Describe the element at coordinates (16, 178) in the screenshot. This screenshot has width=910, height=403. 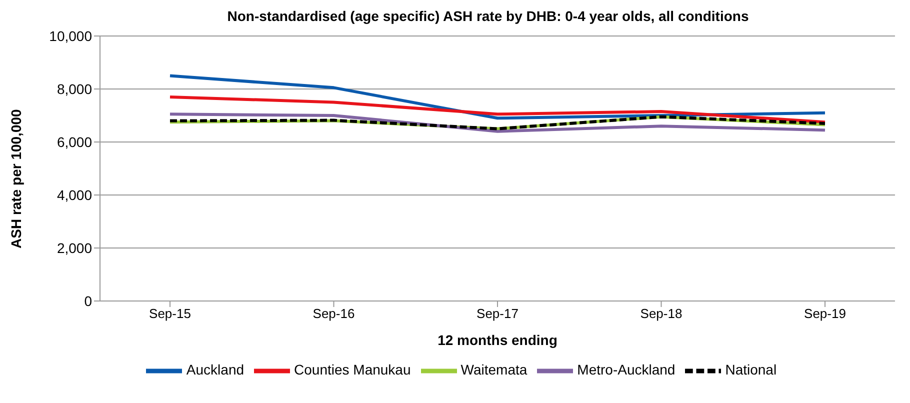
I see `y-axis-title: ASH rate per 100,000` at that location.